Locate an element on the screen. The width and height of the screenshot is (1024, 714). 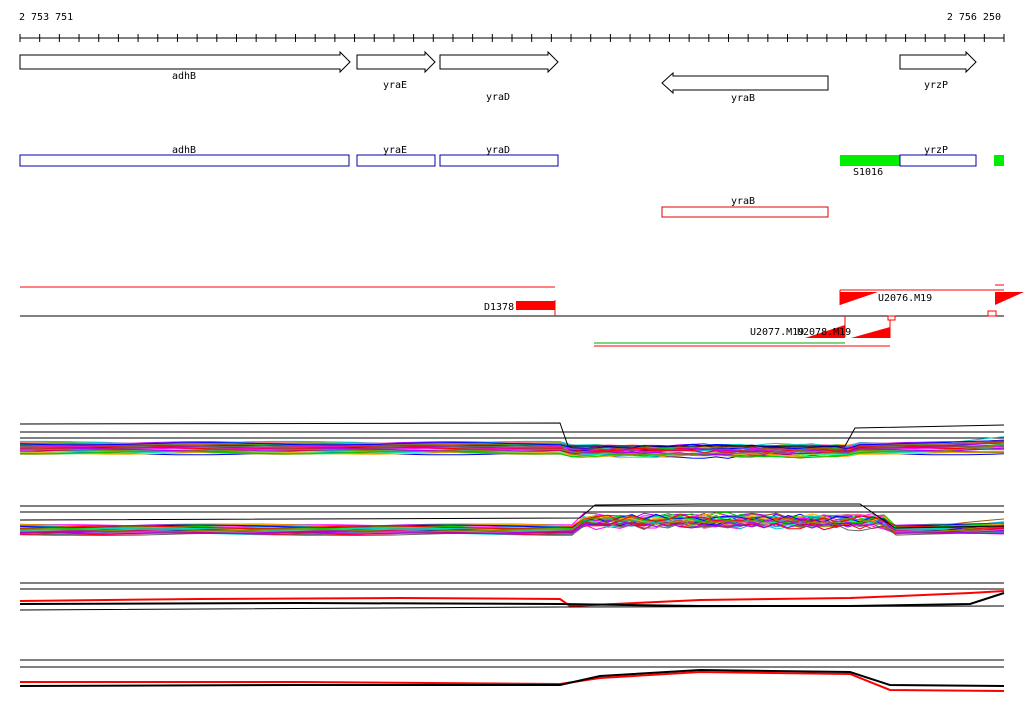
annot-label-adhB: adhB is located at coordinates (184, 150).